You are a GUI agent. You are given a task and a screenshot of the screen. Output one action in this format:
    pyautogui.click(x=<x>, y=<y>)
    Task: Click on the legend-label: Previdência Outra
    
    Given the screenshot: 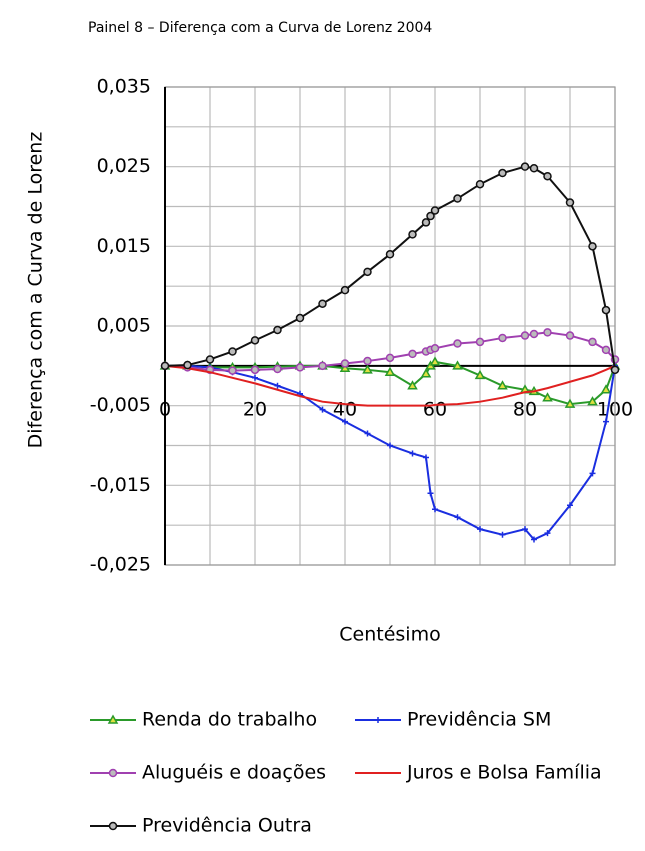 What is the action you would take?
    pyautogui.click(x=227, y=826)
    